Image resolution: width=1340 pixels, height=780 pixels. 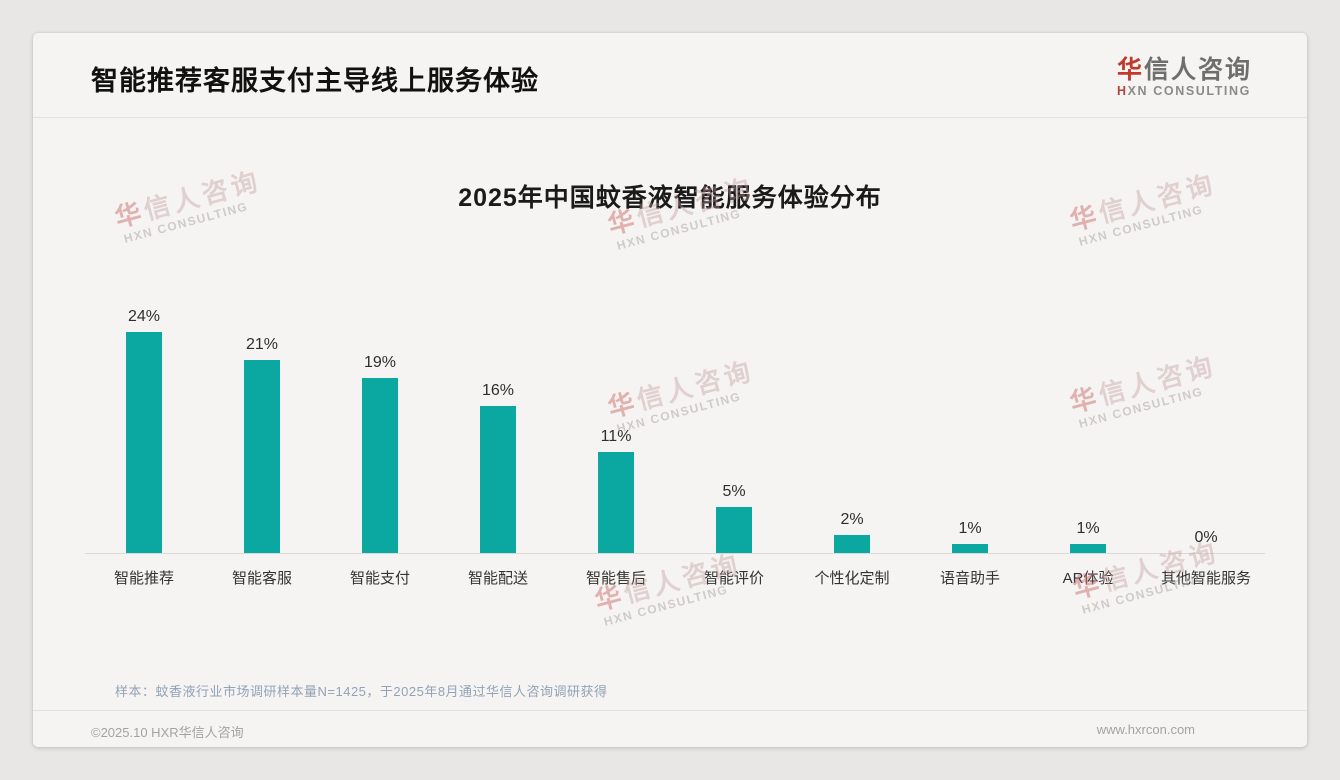 I want to click on bar-value-label: 19%, so click(x=380, y=362).